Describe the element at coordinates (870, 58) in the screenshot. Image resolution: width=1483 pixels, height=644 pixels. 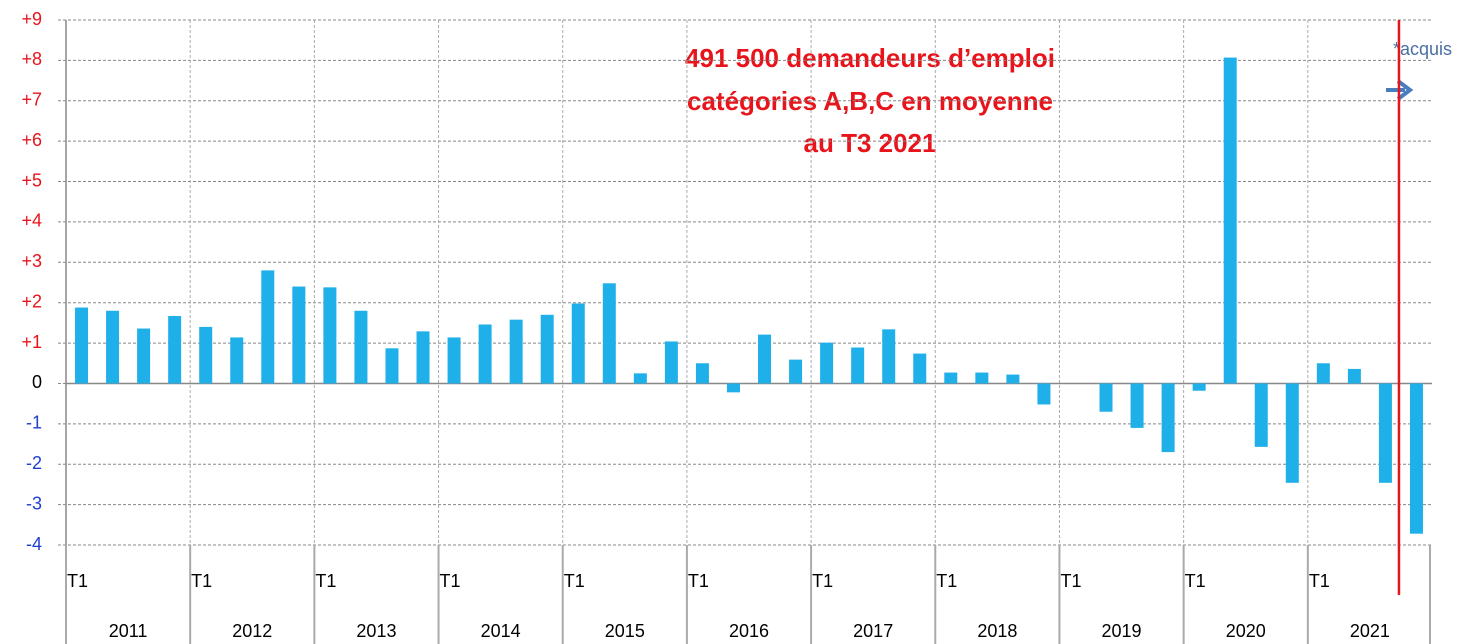
I see `annotation: 491 500 demandeurs d’emploi` at that location.